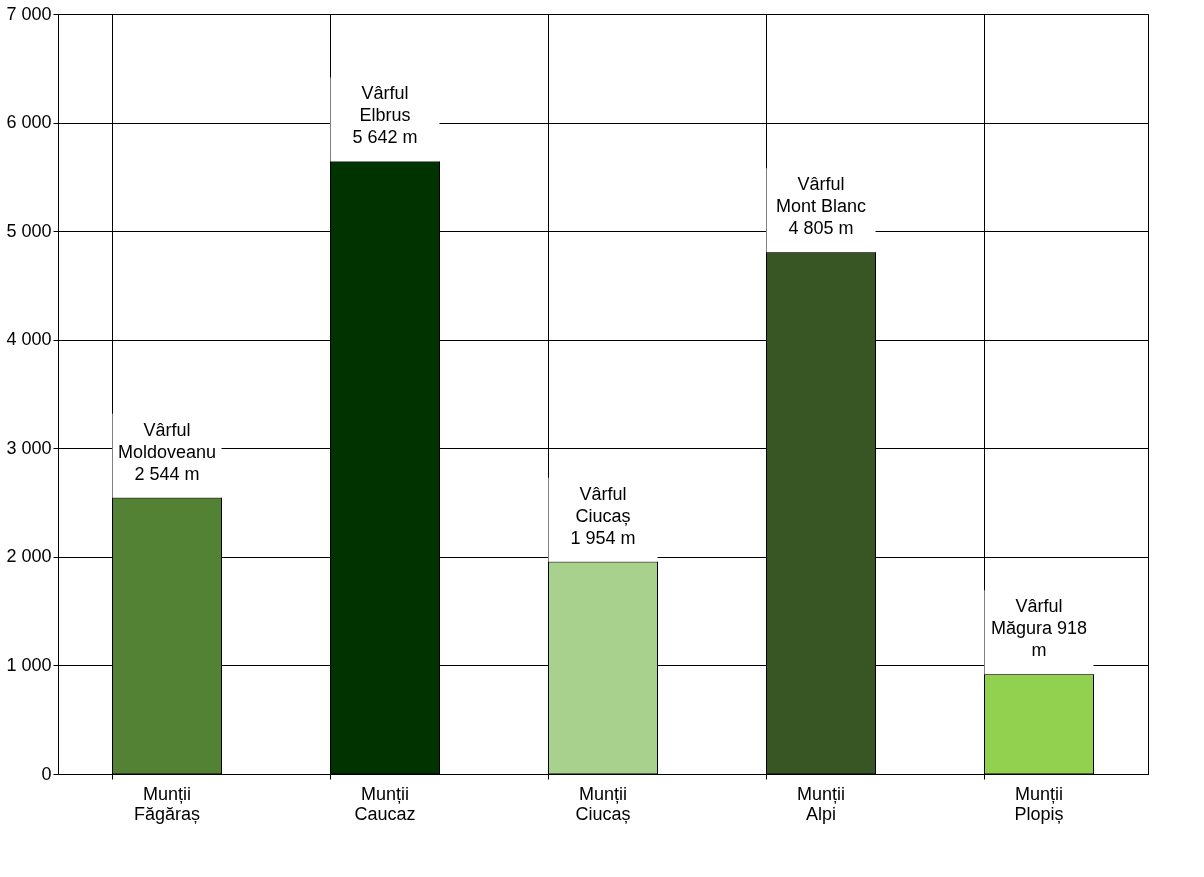 The height and width of the screenshot is (877, 1204). Describe the element at coordinates (29, 122) in the screenshot. I see `y-tick-label: 6 000` at that location.